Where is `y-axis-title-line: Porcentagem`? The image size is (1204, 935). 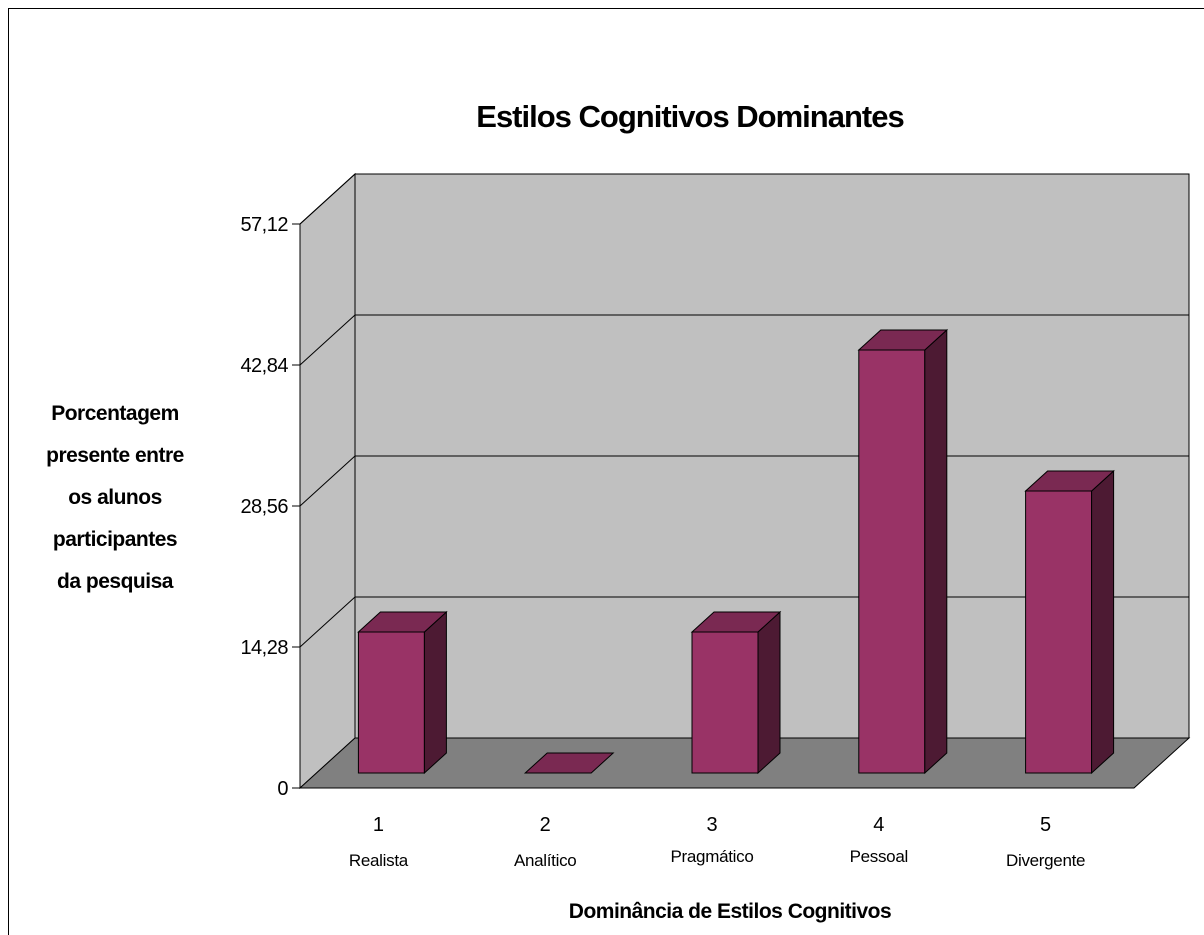 y-axis-title-line: Porcentagem is located at coordinates (115, 413).